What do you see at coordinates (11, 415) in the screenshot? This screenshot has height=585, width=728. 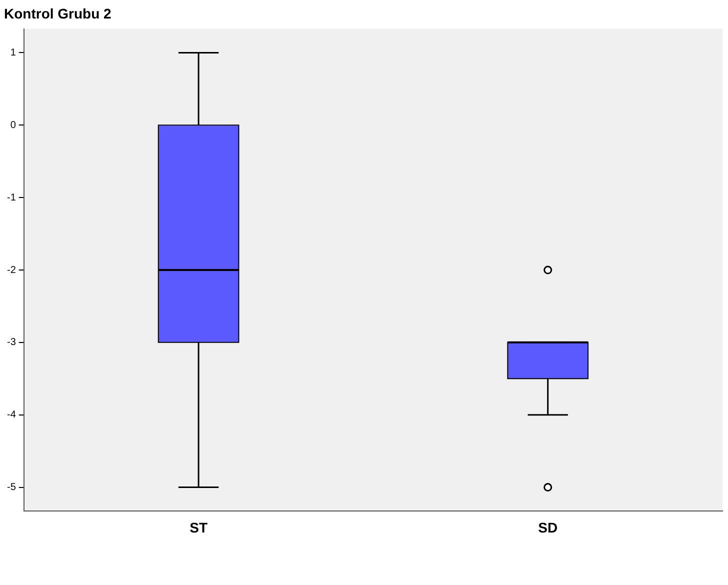 I see `y-tick-label: -4` at bounding box center [11, 415].